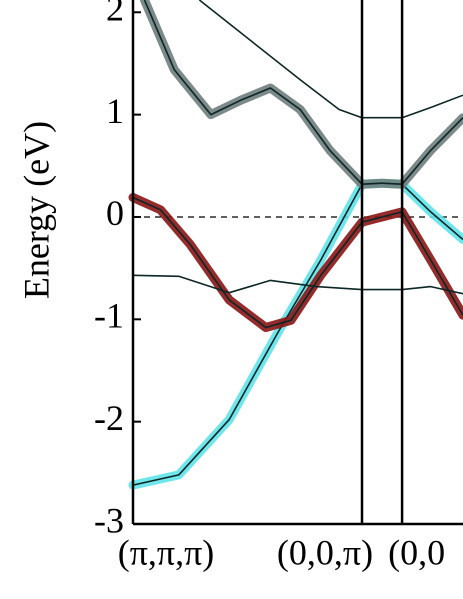 This screenshot has height=599, width=463. I want to click on band-line, so click(297, 284).